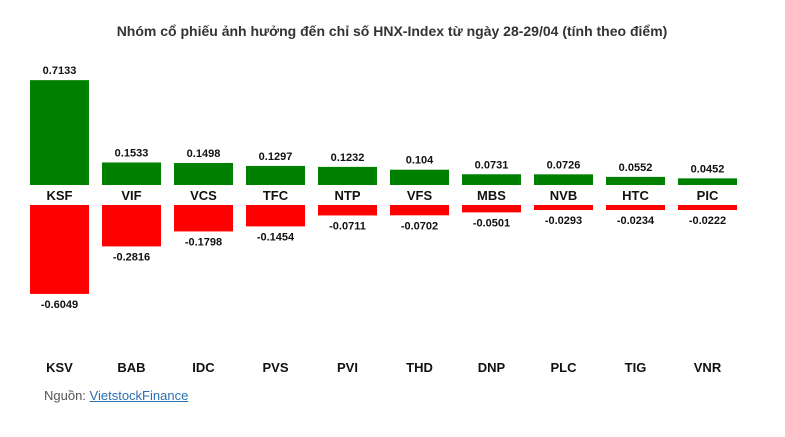  What do you see at coordinates (708, 169) in the screenshot?
I see `value-label-positive: 0.0452` at bounding box center [708, 169].